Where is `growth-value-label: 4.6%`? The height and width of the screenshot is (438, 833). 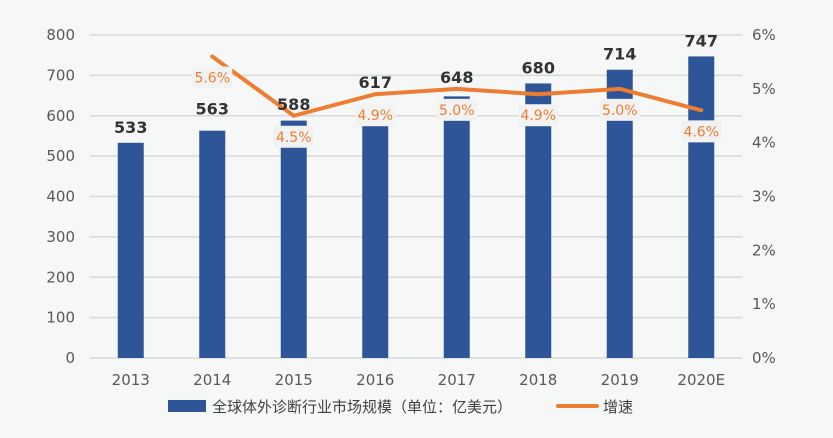
growth-value-label: 4.6% is located at coordinates (701, 132).